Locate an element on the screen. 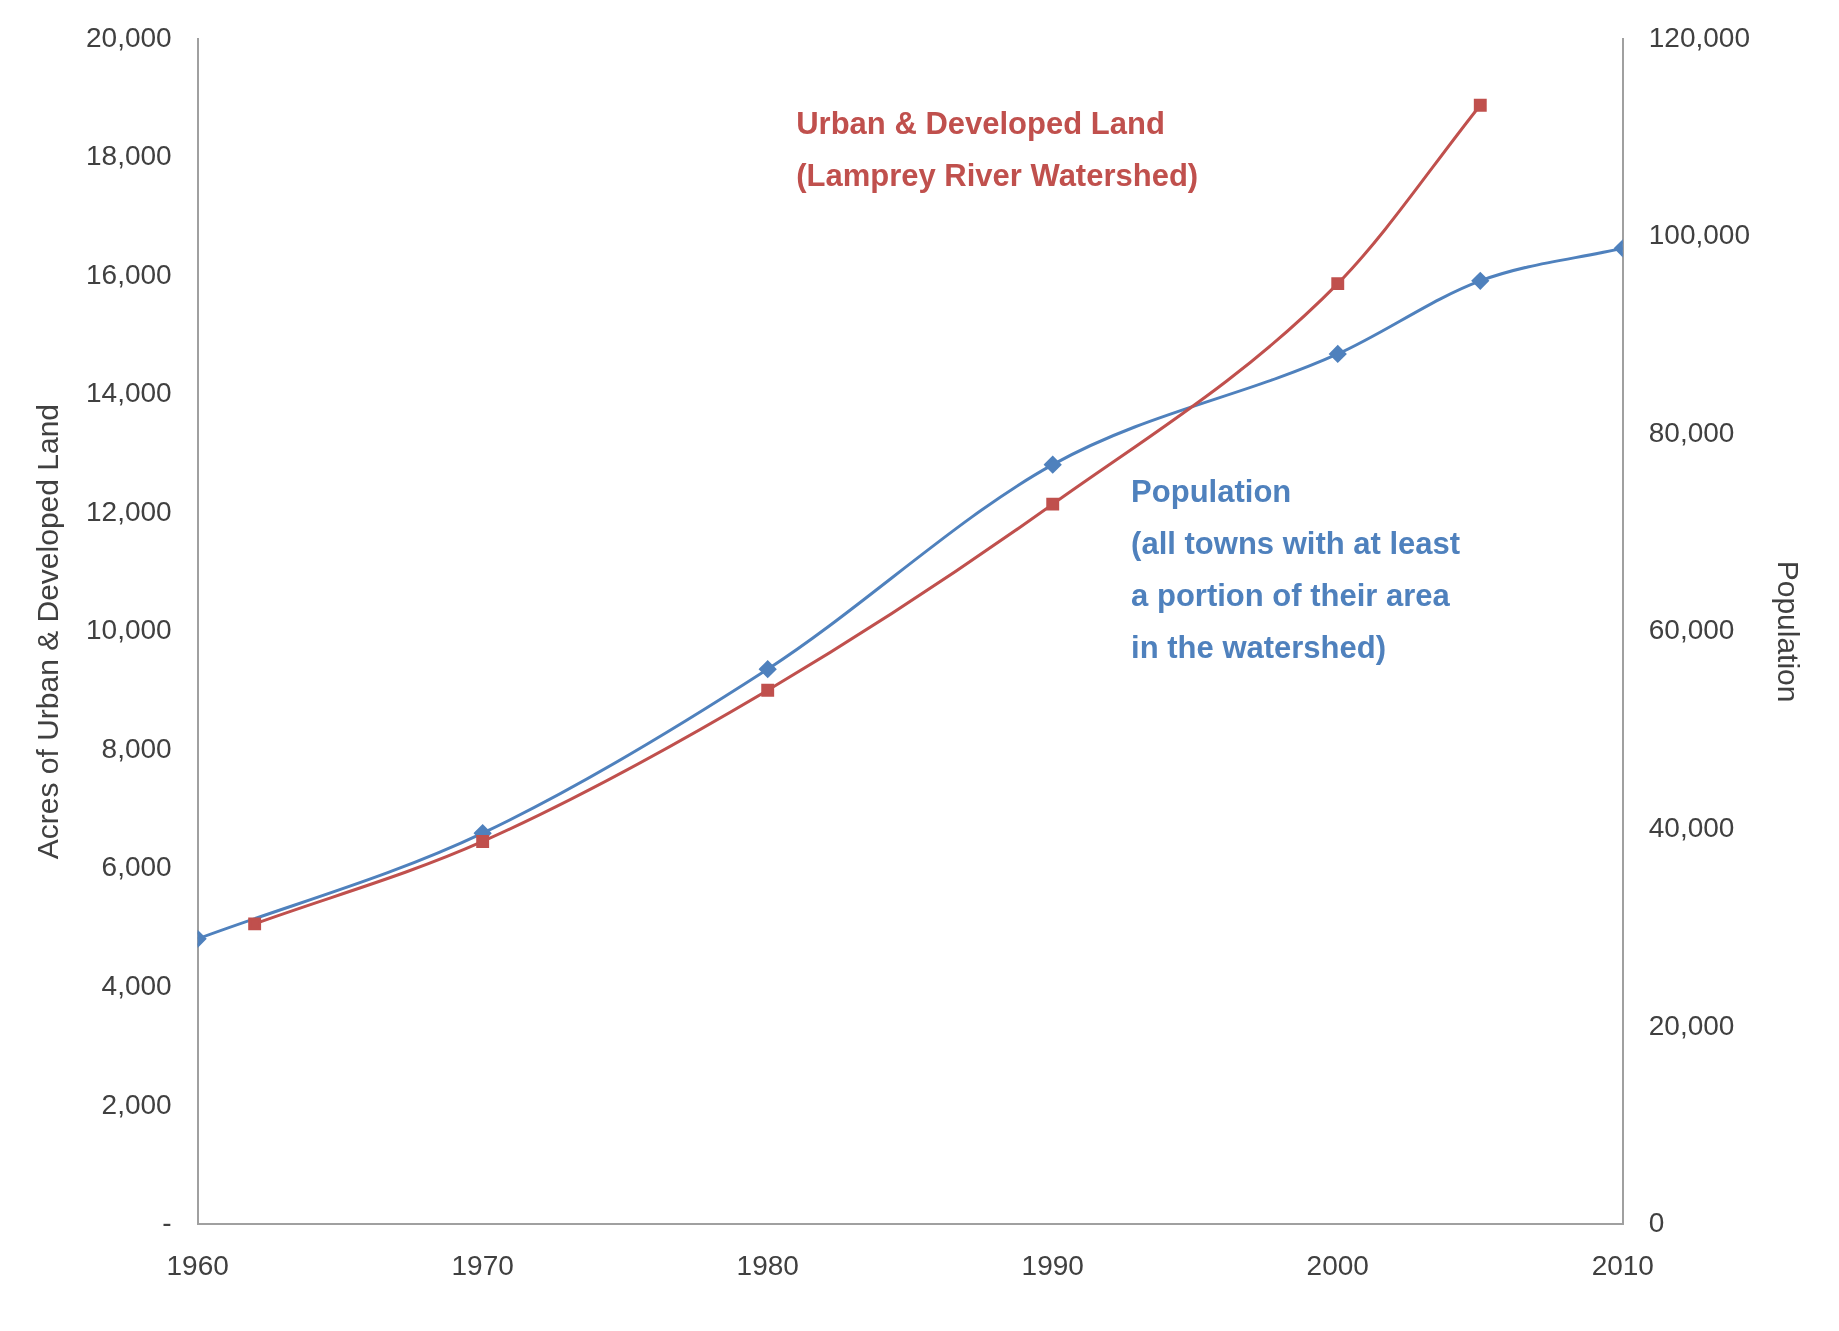  x-tick-label: 1960 is located at coordinates (197, 1265).